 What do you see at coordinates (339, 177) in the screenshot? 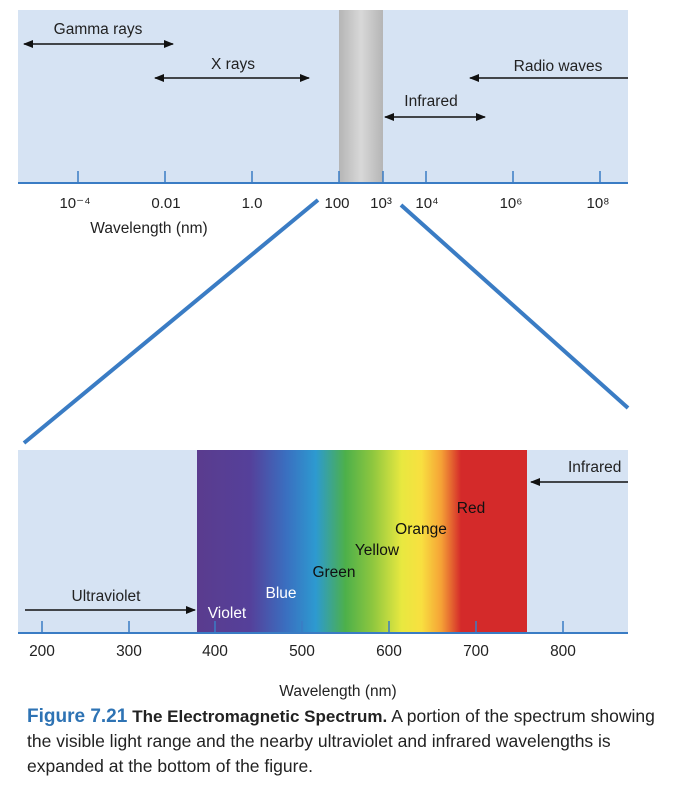
I see `top-axis-ticks` at bounding box center [339, 177].